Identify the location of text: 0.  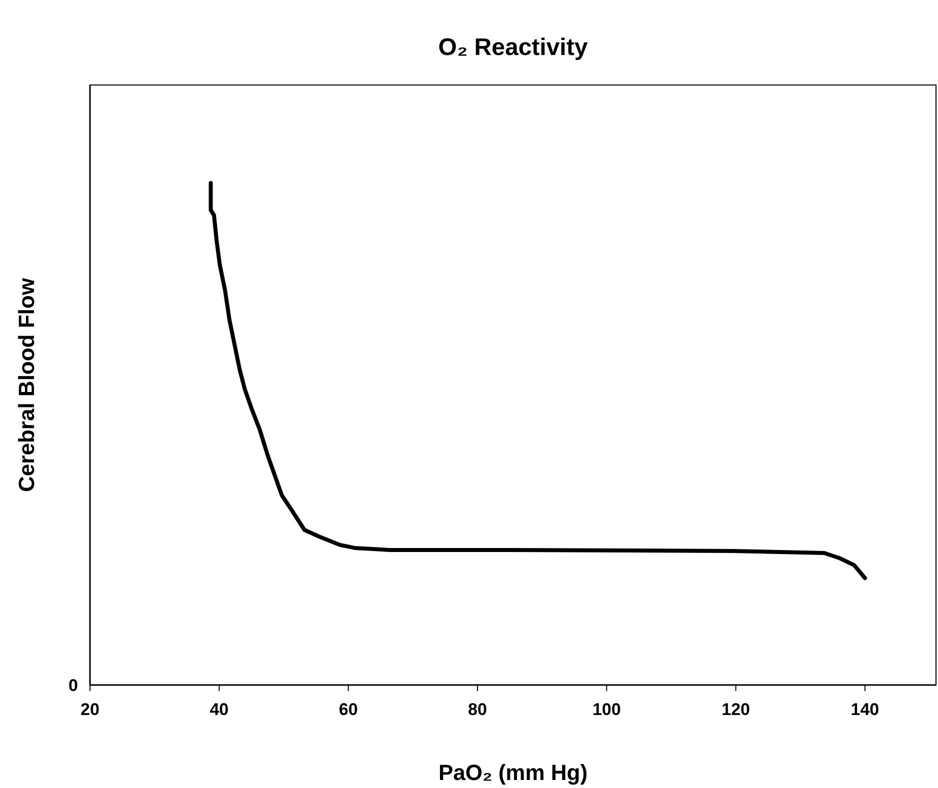
(73, 685).